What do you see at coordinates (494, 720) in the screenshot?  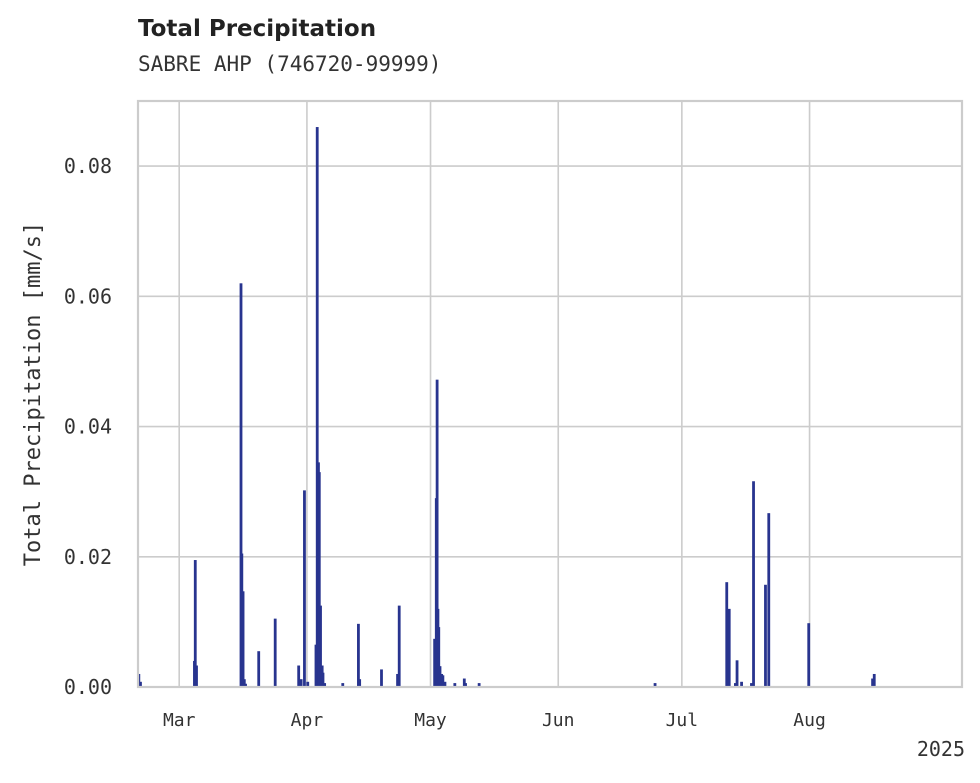 I see `x-tick-labels: Mar Apr May Jun Jul Aug` at bounding box center [494, 720].